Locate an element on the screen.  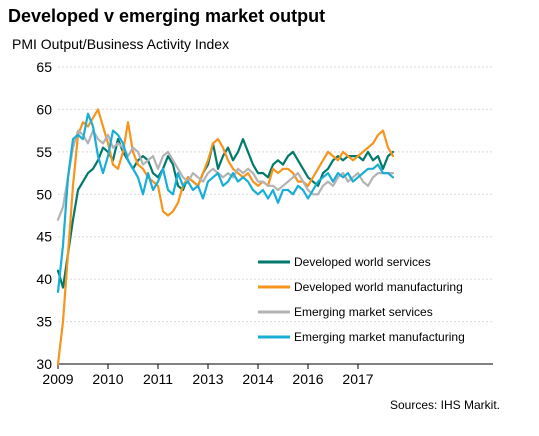
legend-label: Emerging market services is located at coordinates (363, 312).